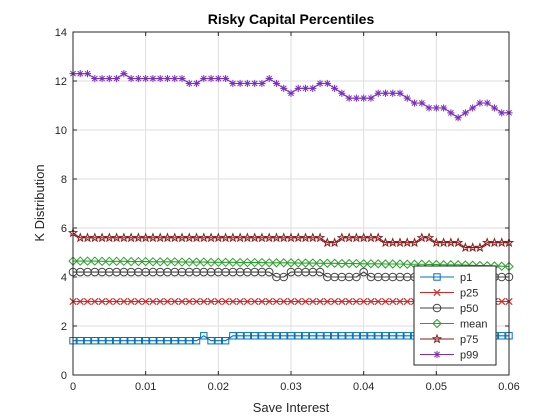 Image resolution: width=560 pixels, height=420 pixels. I want to click on y-tick-label: 10, so click(61, 131).